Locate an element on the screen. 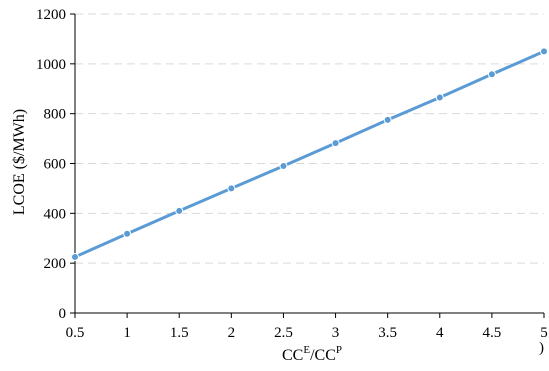  y-axis-ticks: 0 200 400 600 800 1000 1200 is located at coordinates (55, 164).